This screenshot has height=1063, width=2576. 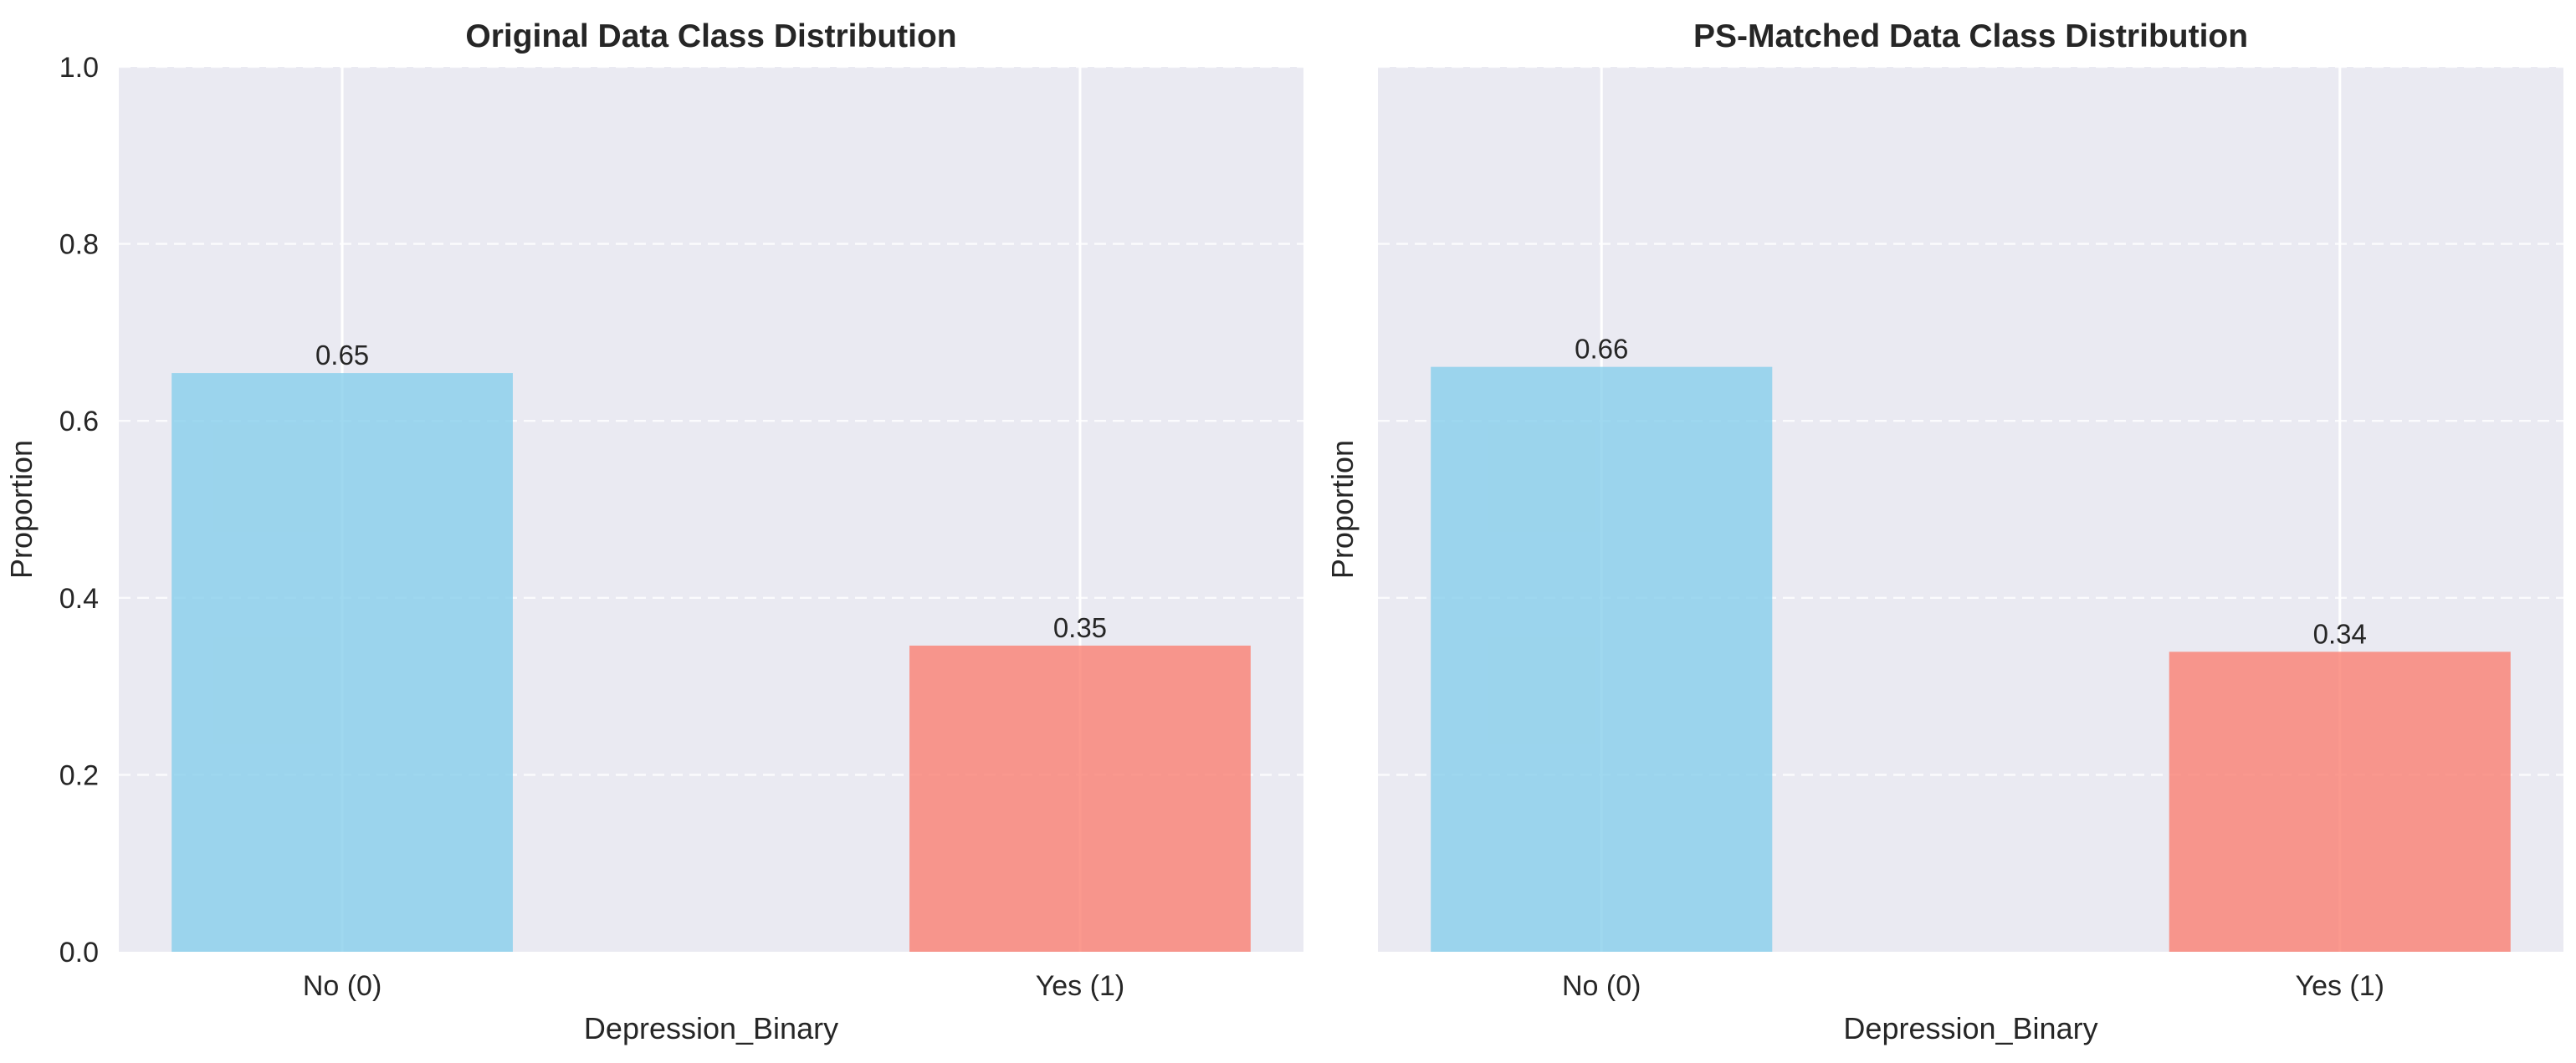 What do you see at coordinates (2340, 633) in the screenshot?
I see `bar-value-label: 0.34` at bounding box center [2340, 633].